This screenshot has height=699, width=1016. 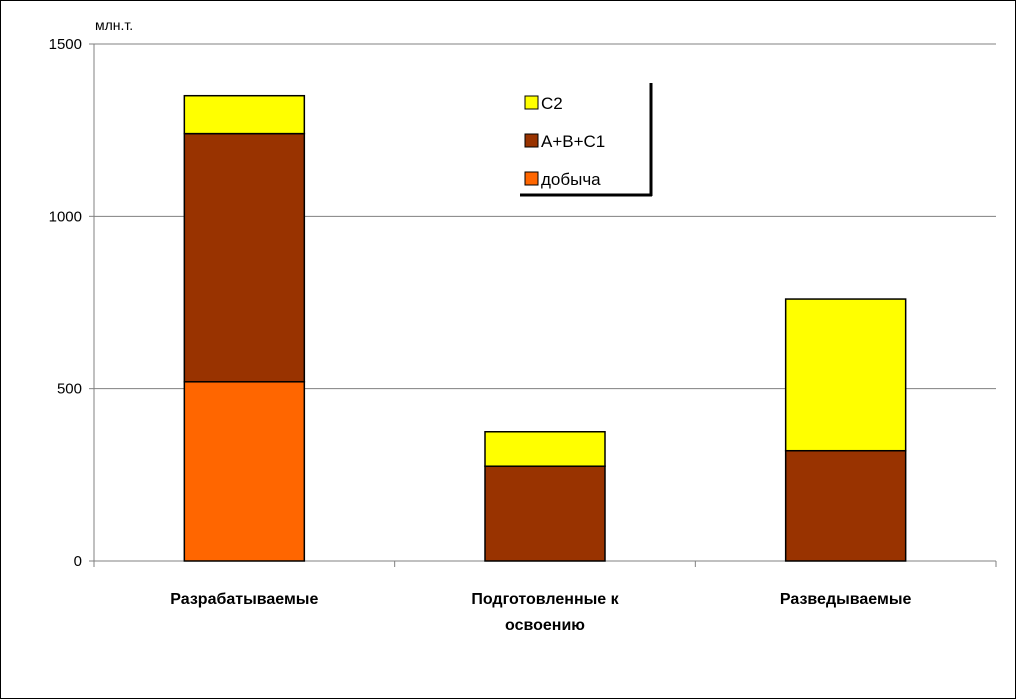 I want to click on legend-label: A+B+C1, so click(x=573, y=141).